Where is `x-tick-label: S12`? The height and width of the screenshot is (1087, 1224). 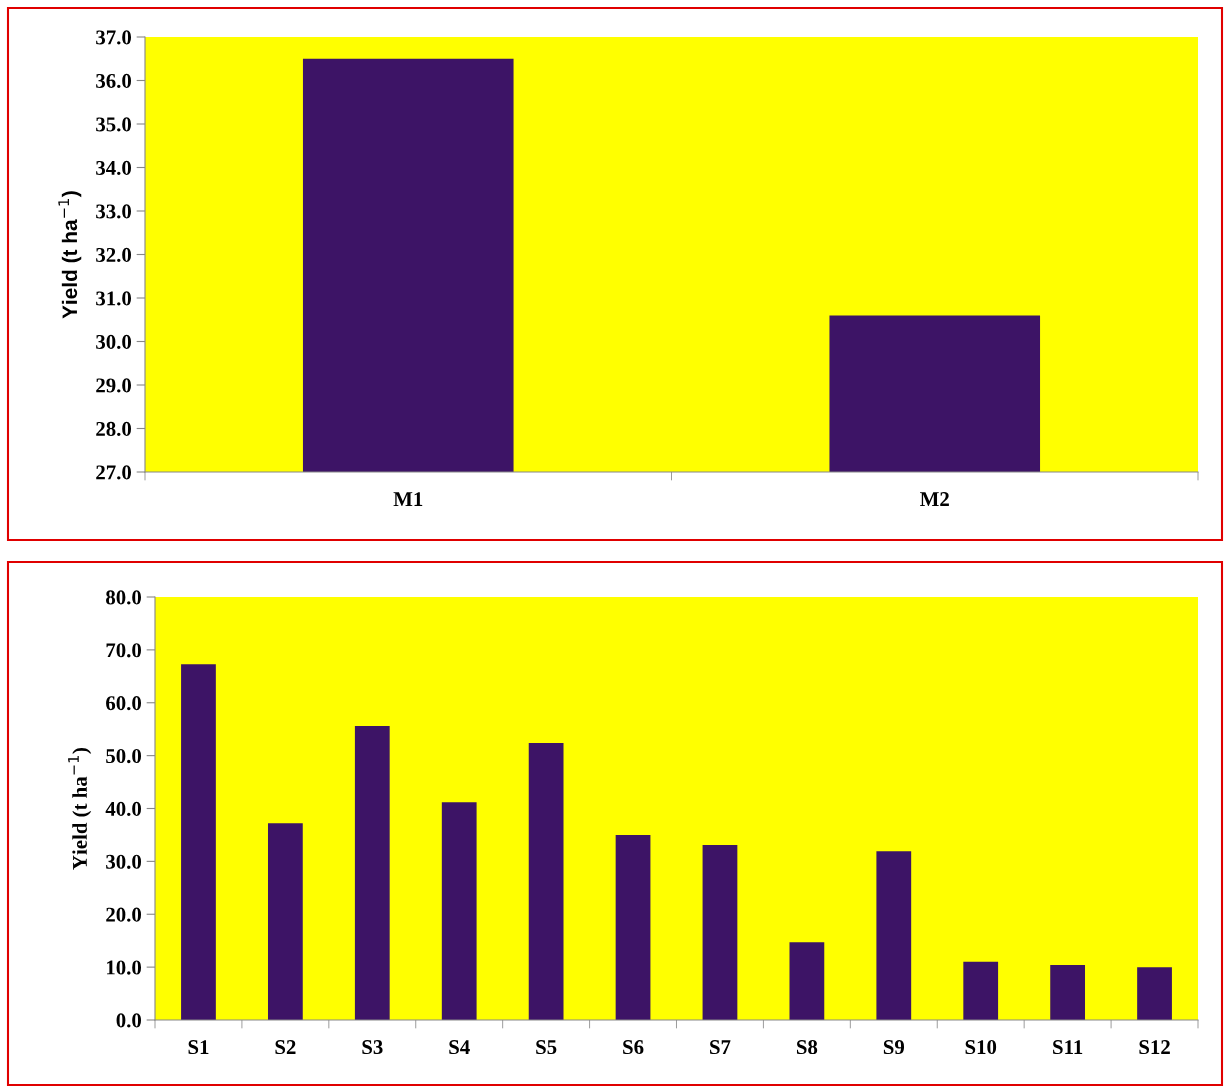
x-tick-label: S12 is located at coordinates (1154, 1047).